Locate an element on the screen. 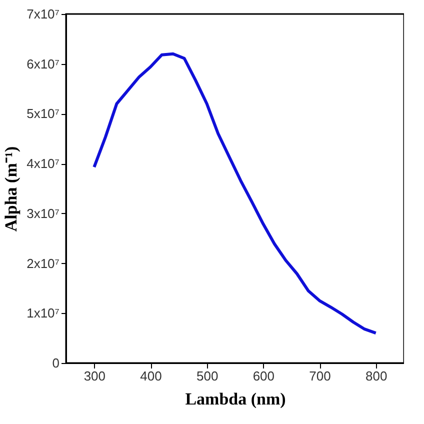 This screenshot has height=424, width=424. x-tick-label: 400 is located at coordinates (151, 376).